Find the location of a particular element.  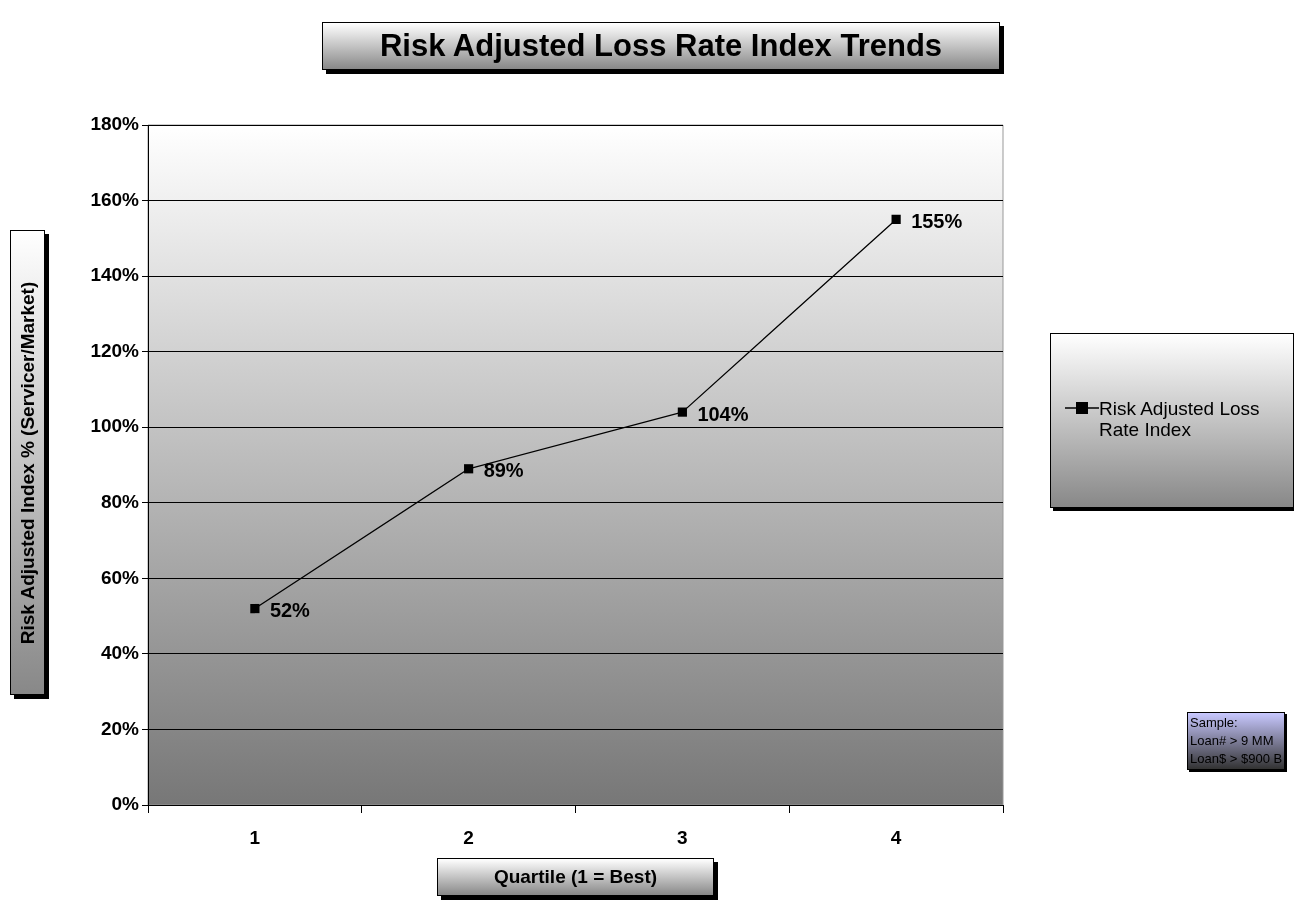

text: Loan# > 9 MM is located at coordinates (1232, 740).